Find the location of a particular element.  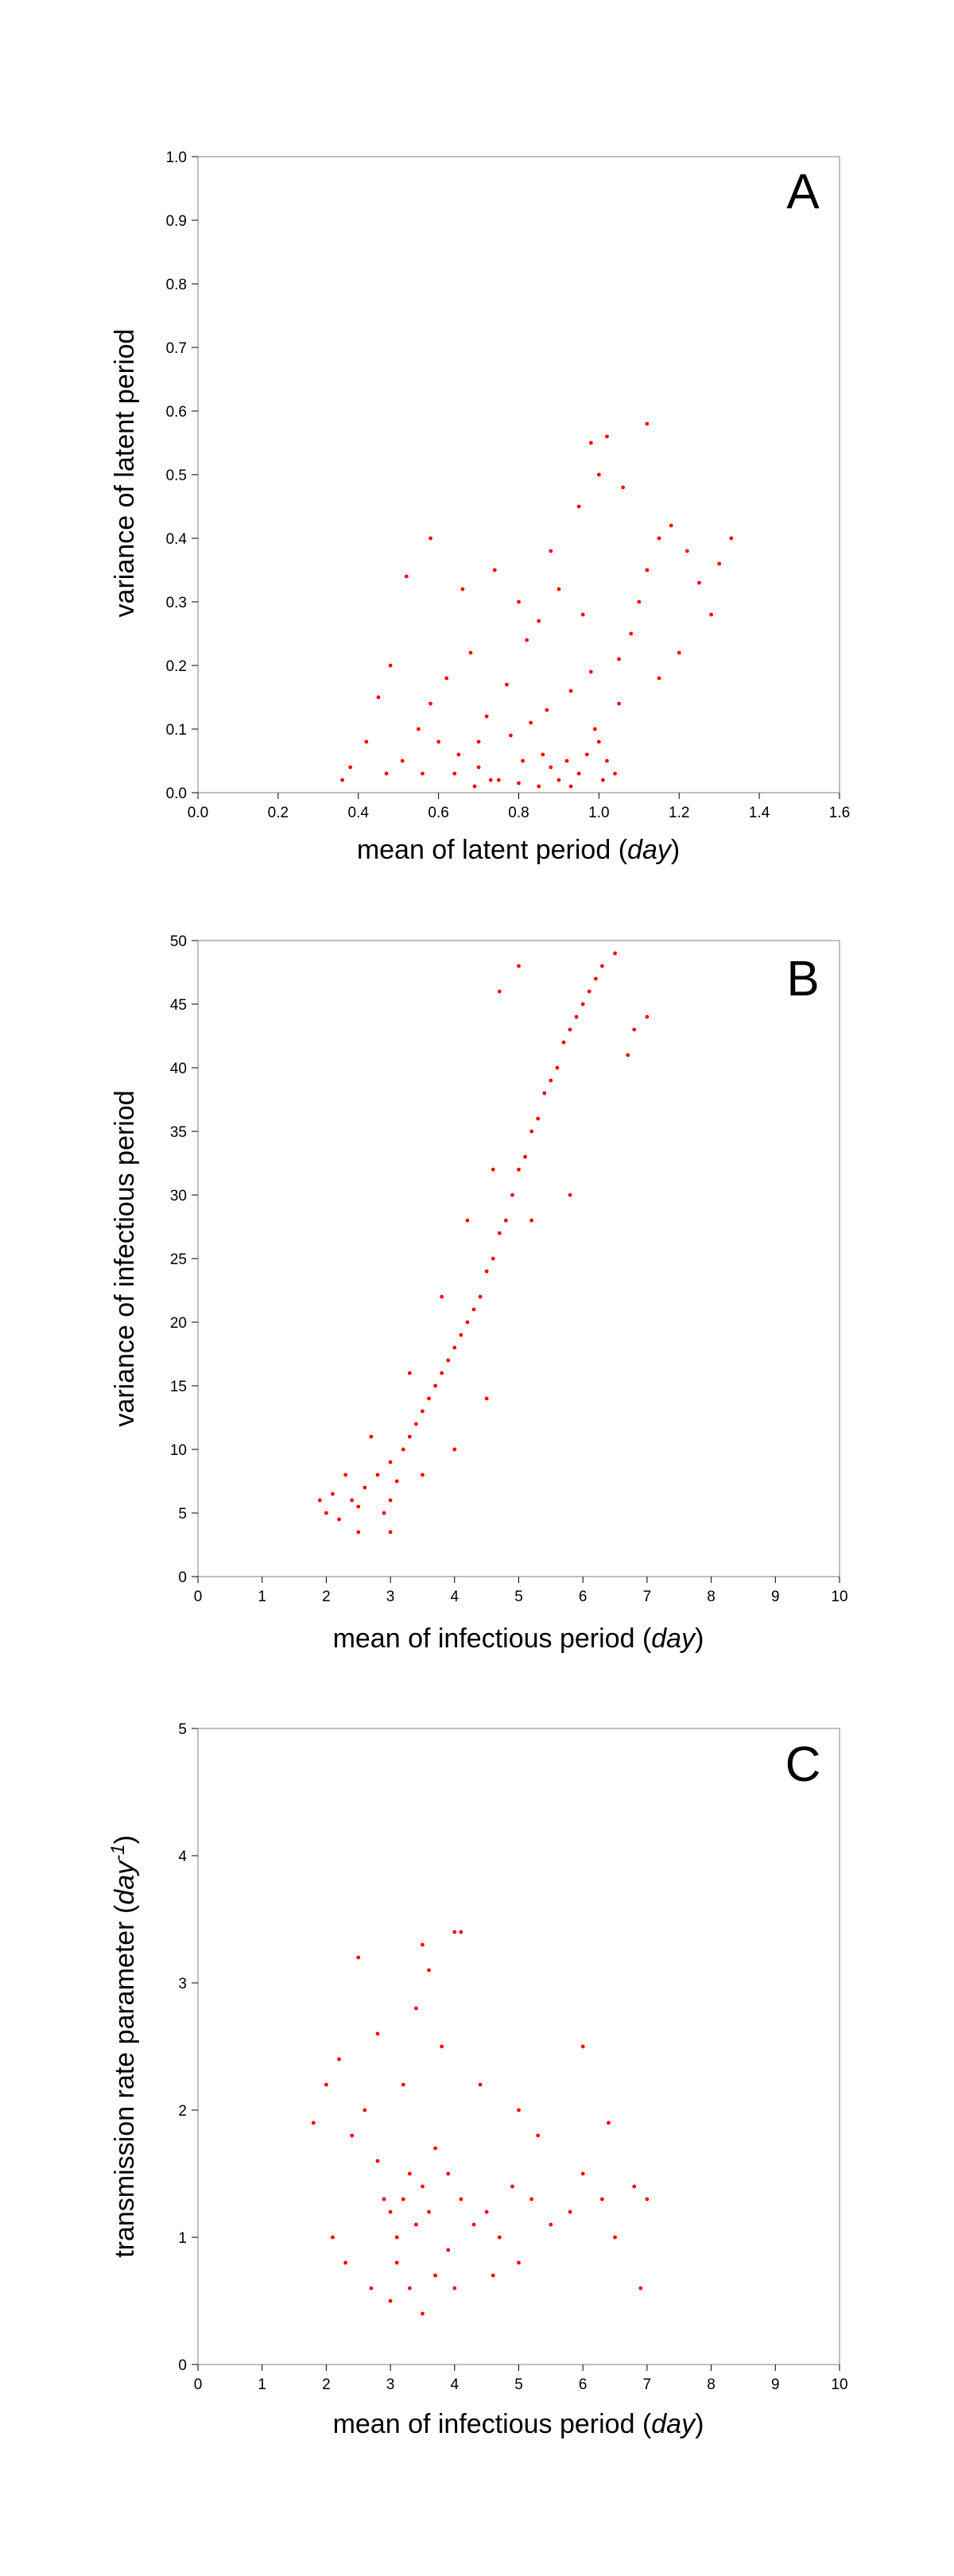

y-axis-label: variance of infectious period is located at coordinates (125, 1258).